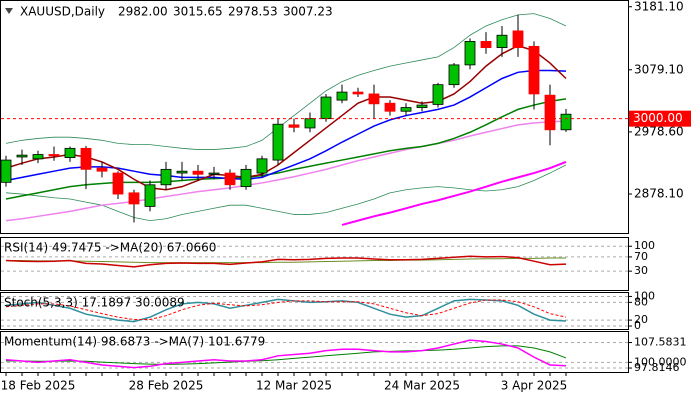 This screenshot has width=700, height=400. Describe the element at coordinates (38, 386) in the screenshot. I see `x-tick-label: 18 Feb 2025` at that location.